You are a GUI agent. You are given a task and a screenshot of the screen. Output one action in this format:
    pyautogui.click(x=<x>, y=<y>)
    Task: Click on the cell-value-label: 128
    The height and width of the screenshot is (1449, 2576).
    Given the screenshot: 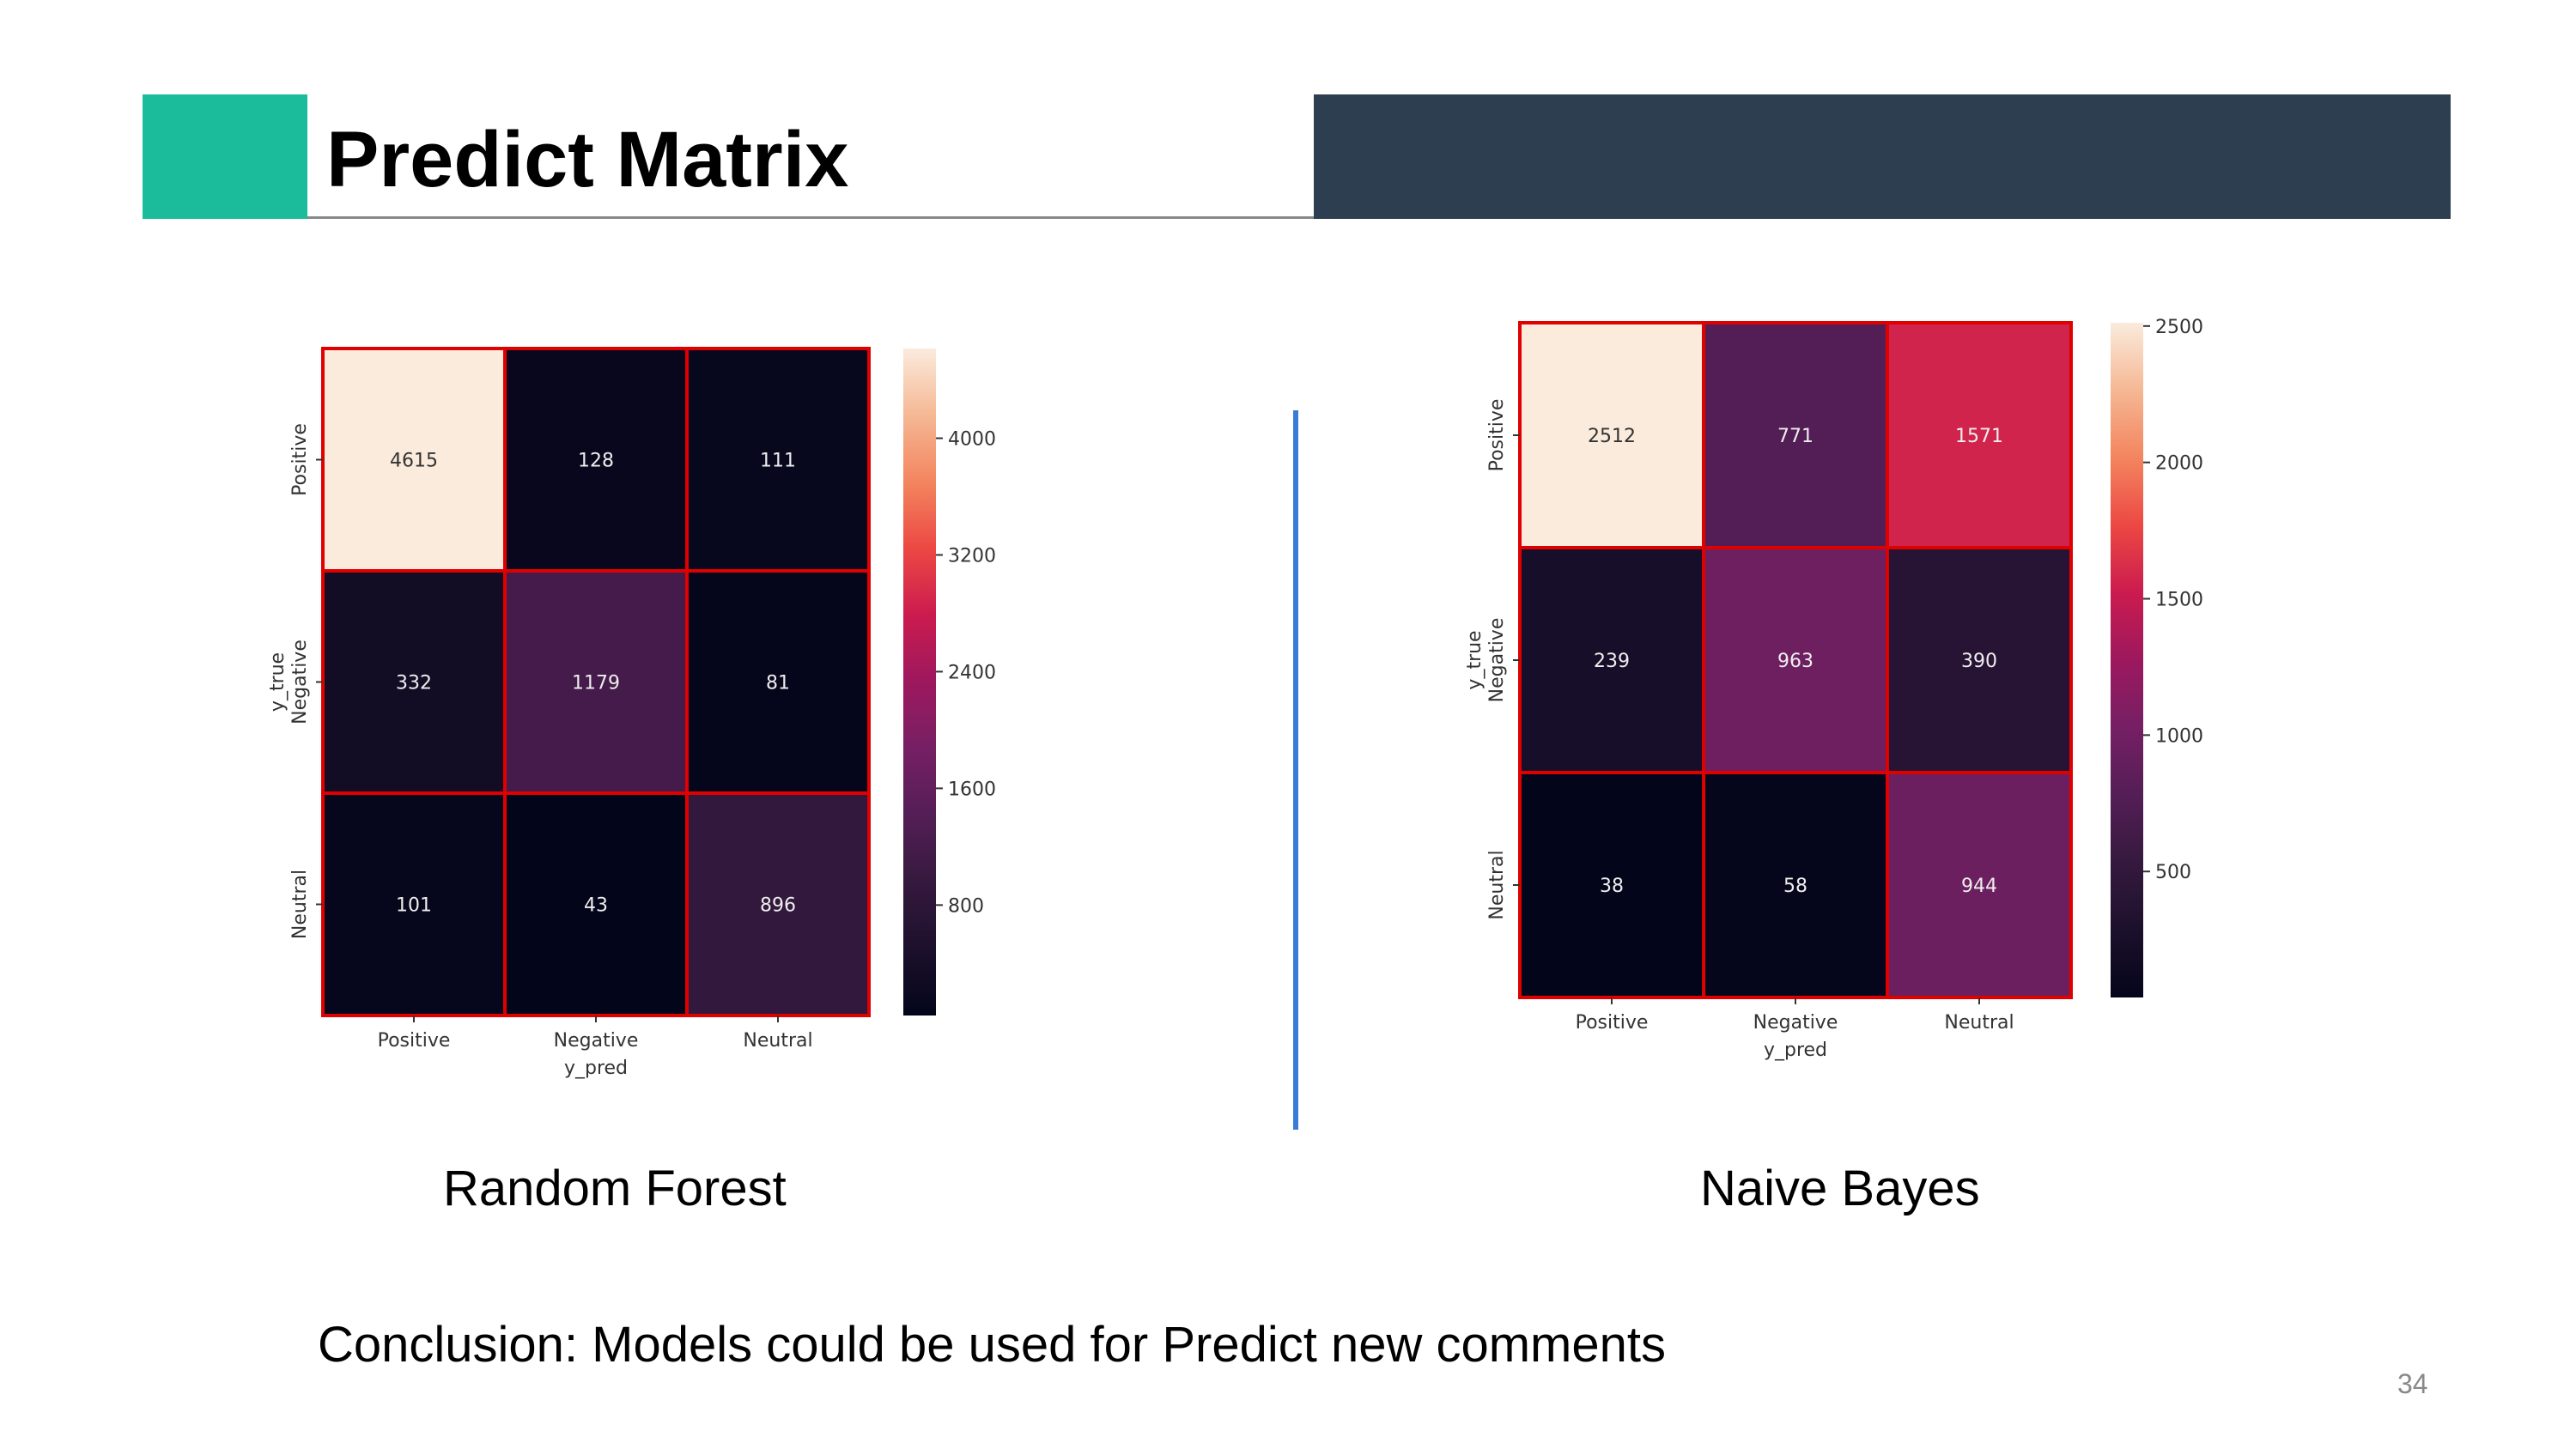 What is the action you would take?
    pyautogui.click(x=596, y=461)
    